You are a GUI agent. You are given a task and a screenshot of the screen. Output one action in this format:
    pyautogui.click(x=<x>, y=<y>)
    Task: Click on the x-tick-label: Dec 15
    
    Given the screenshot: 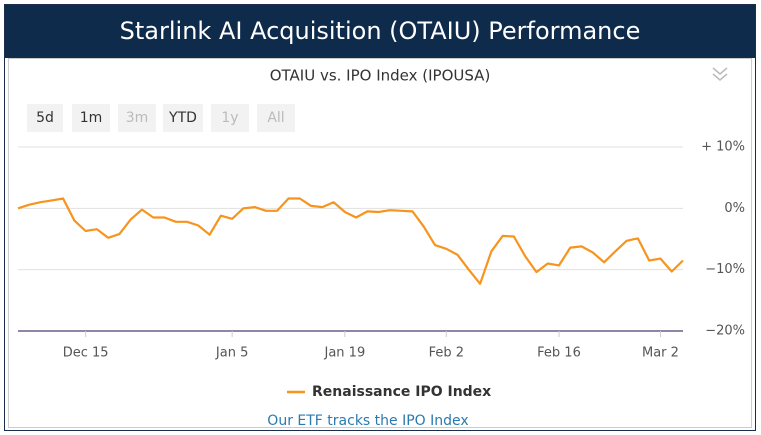 What is the action you would take?
    pyautogui.click(x=86, y=353)
    